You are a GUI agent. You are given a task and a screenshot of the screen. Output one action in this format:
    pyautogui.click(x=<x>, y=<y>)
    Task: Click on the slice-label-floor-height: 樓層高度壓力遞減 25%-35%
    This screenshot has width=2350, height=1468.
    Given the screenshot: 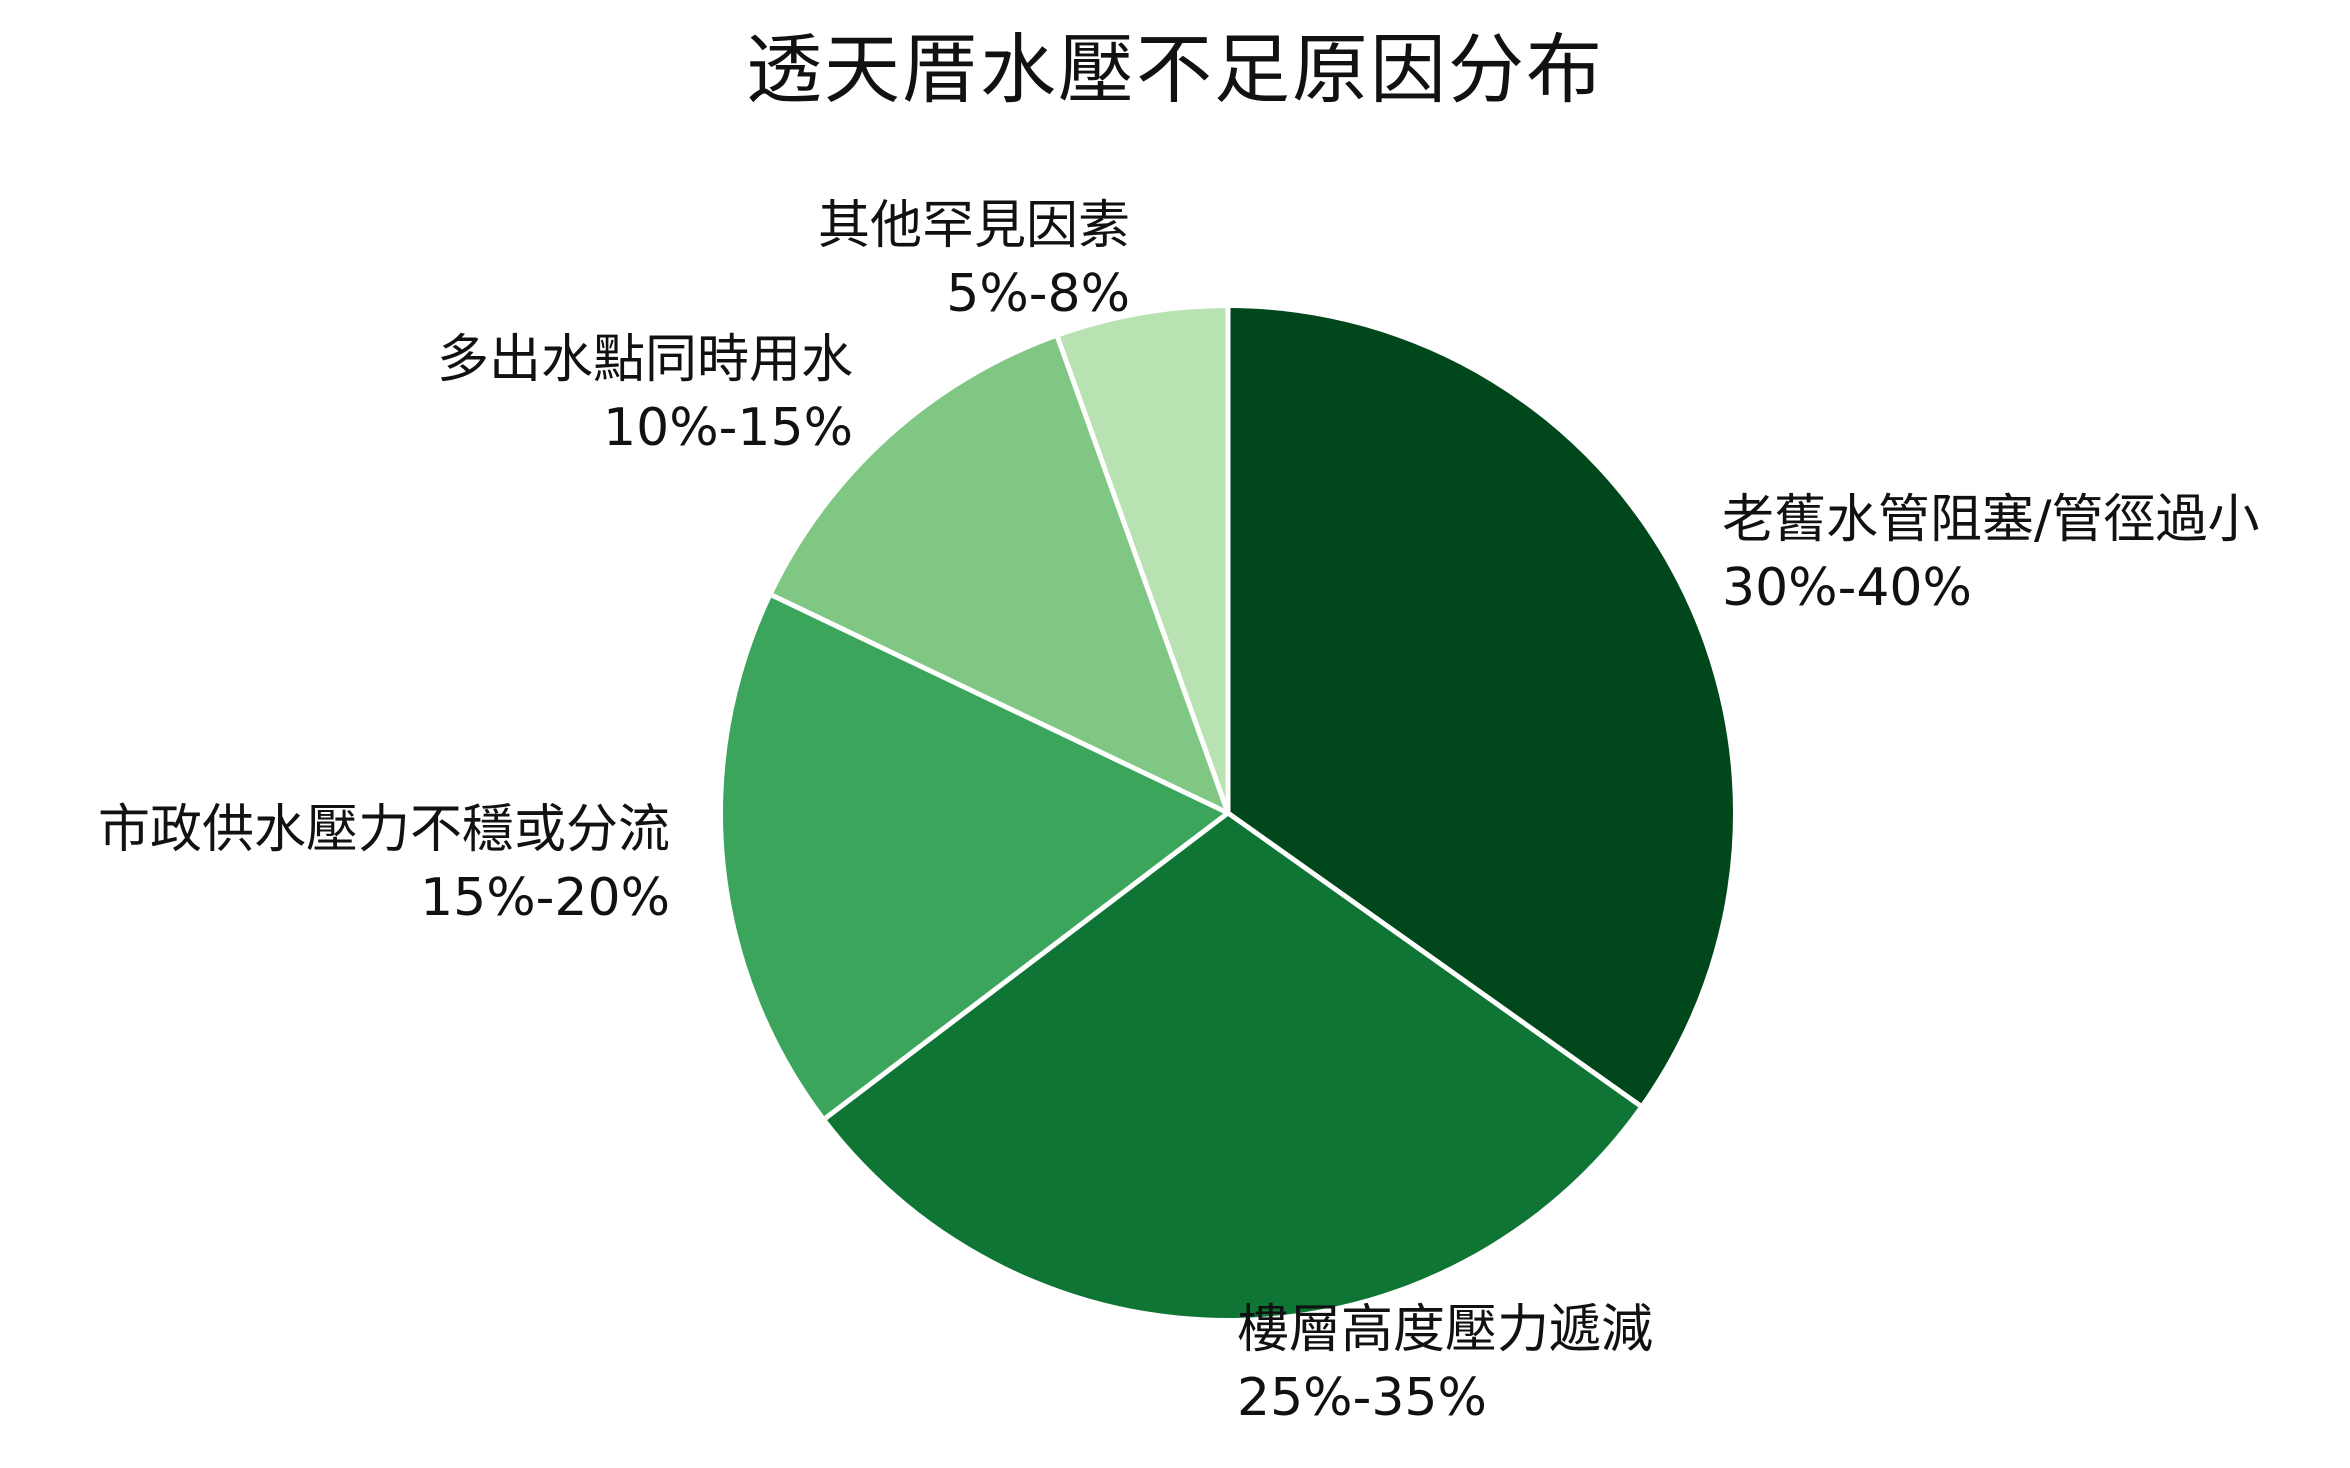 What is the action you would take?
    pyautogui.click(x=1445, y=1364)
    